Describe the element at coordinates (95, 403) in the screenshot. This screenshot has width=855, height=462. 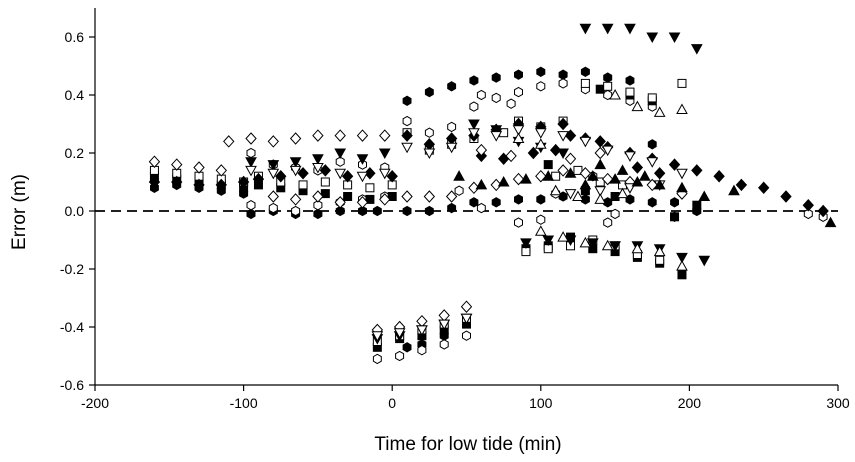
I see `x-tick-label: -200` at that location.